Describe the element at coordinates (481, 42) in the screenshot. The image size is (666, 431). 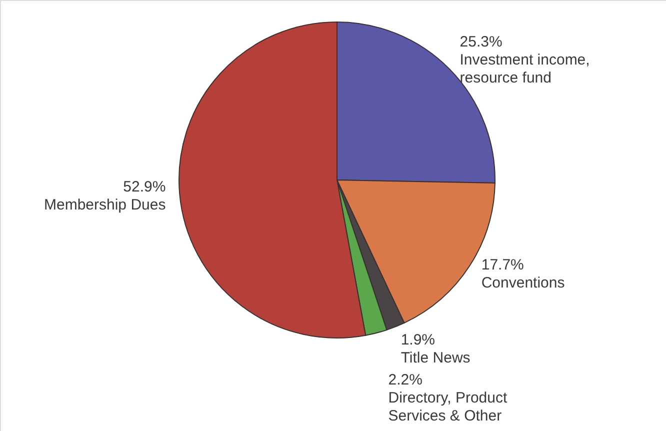
I see `data-label: 25.3%` at that location.